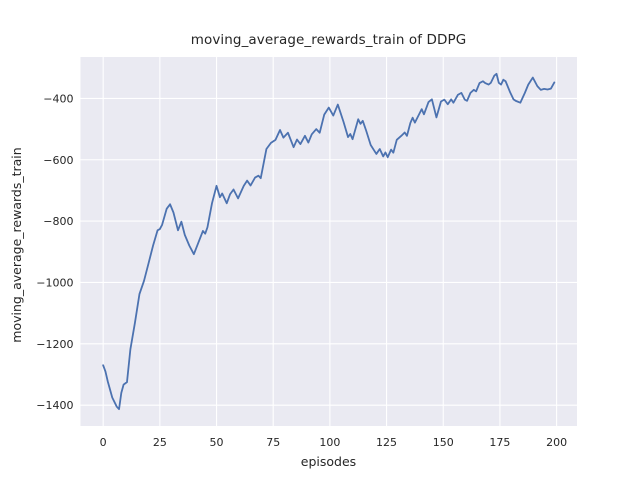 Image resolution: width=640 pixels, height=480 pixels. I want to click on x-tick-label: 100, so click(329, 442).